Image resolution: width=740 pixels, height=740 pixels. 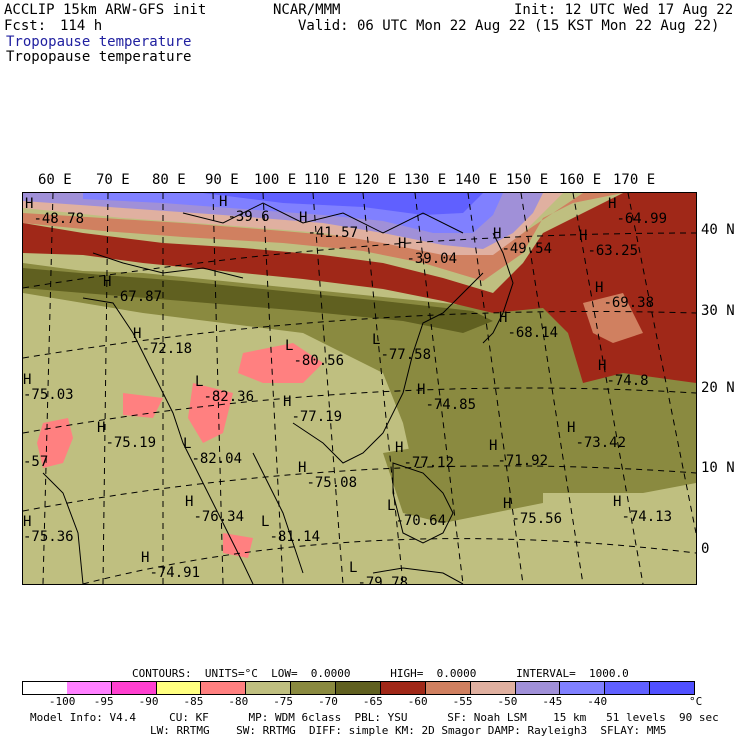 I want to click on lon-label: 150 E, so click(x=527, y=180).